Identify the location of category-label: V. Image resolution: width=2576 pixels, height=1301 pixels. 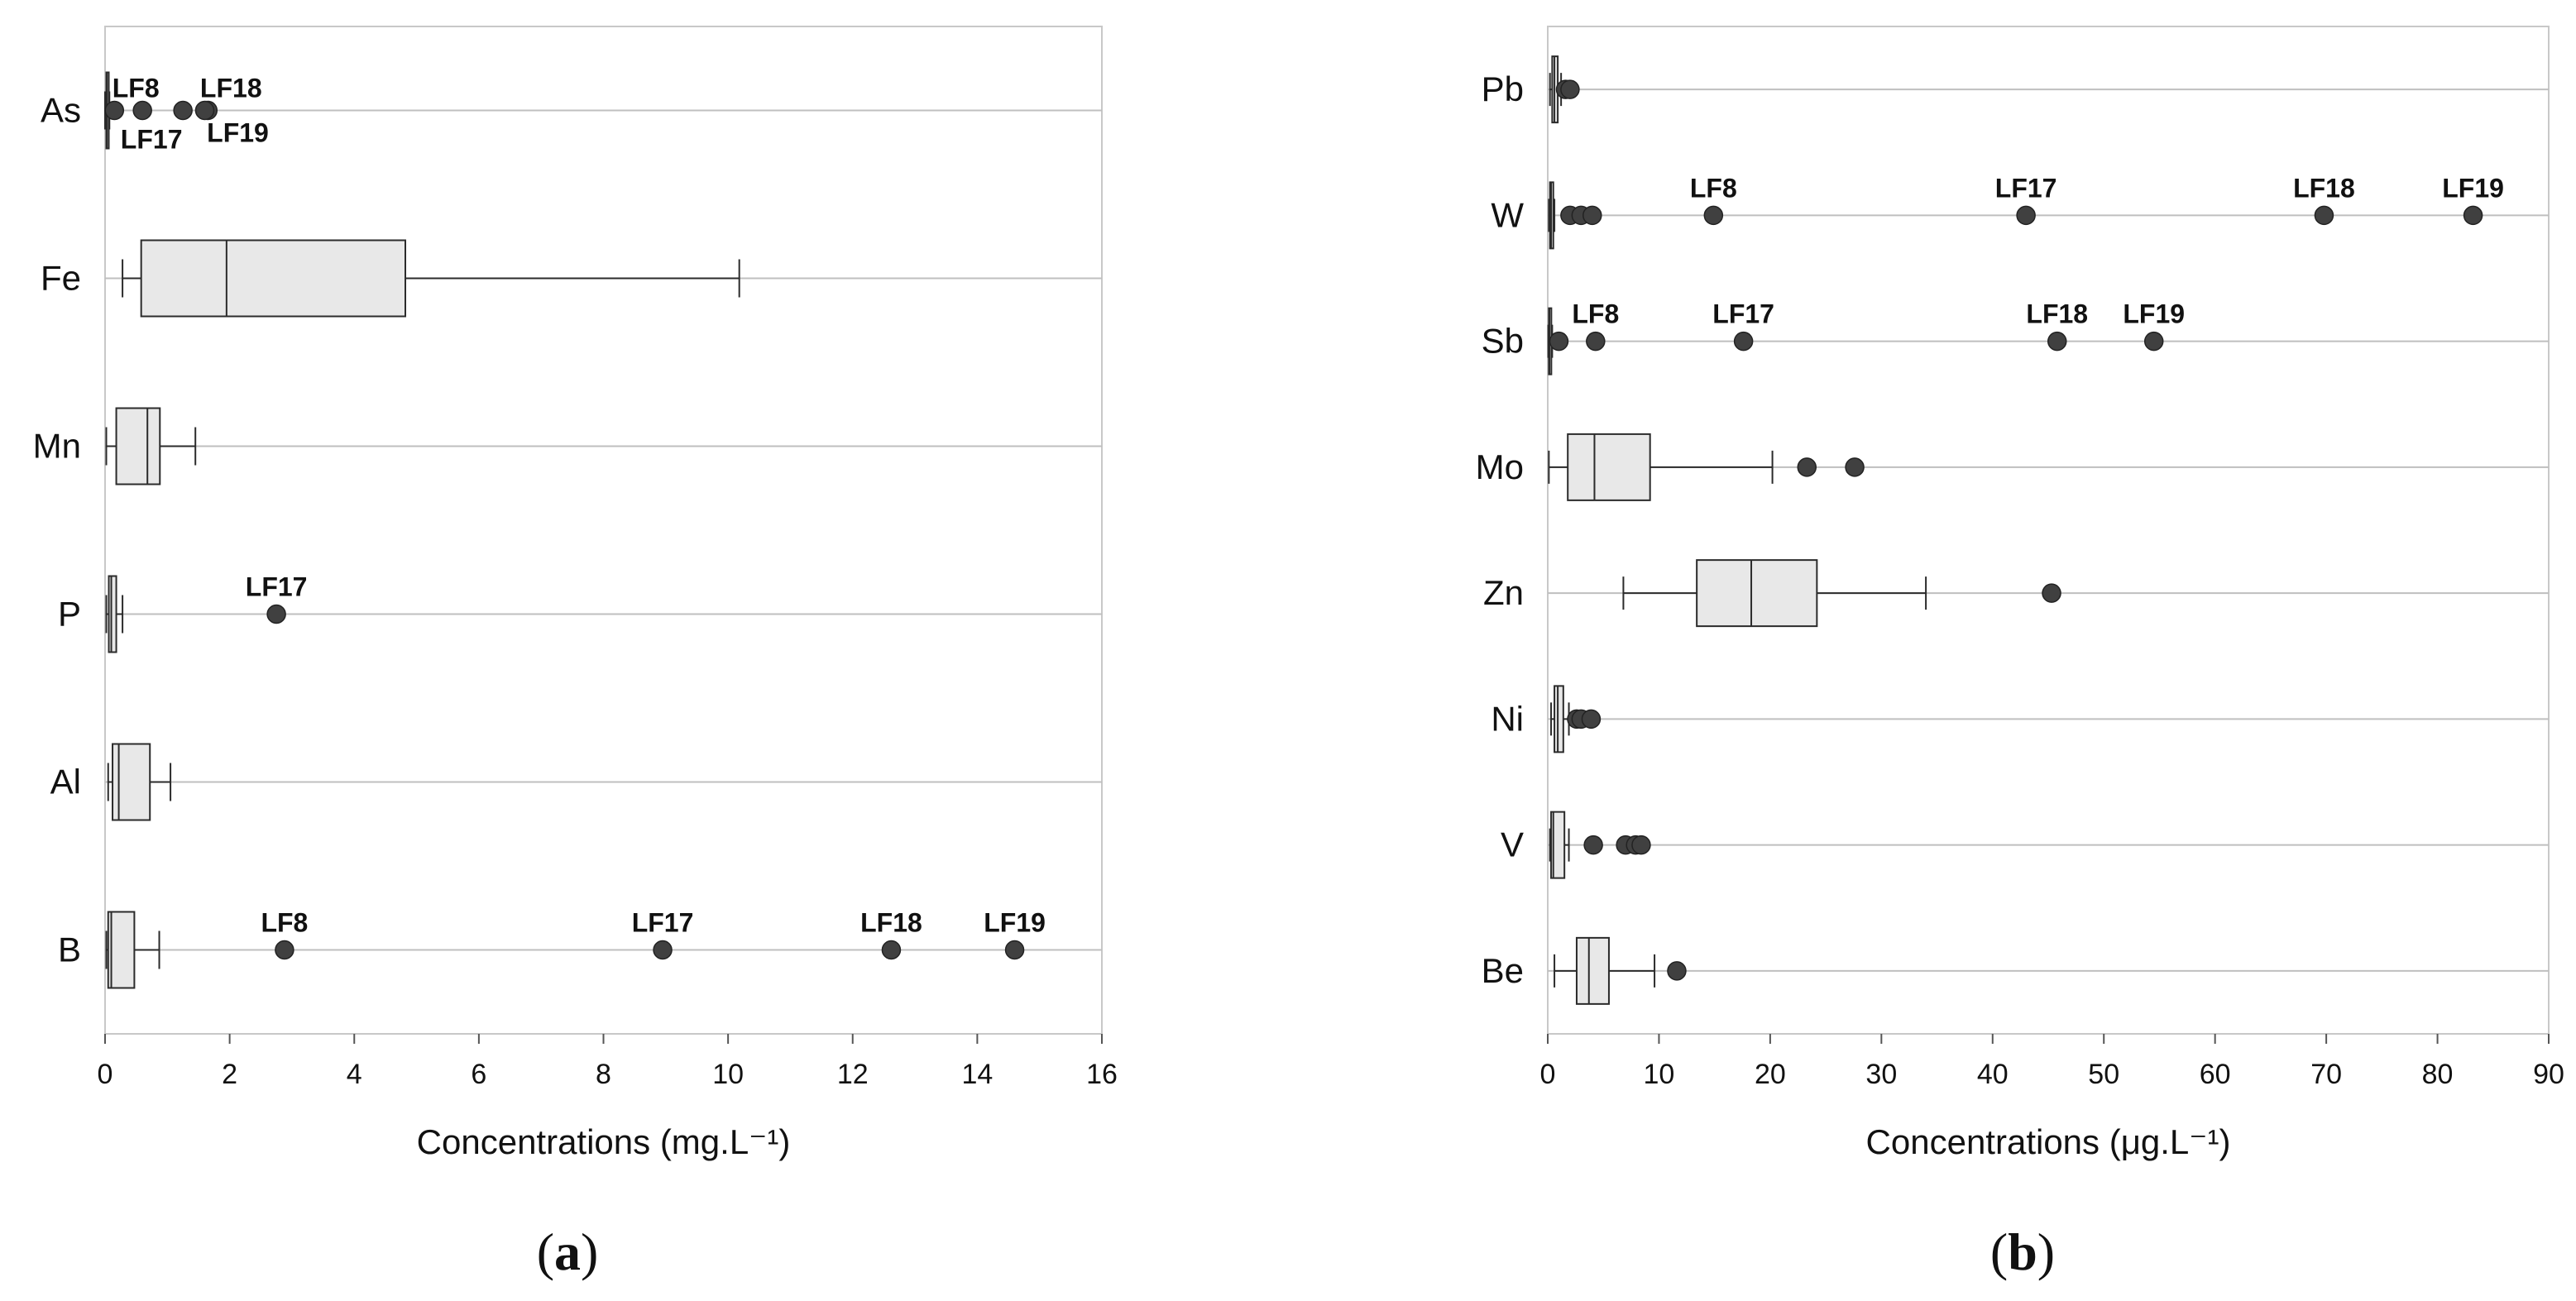
(1512, 844).